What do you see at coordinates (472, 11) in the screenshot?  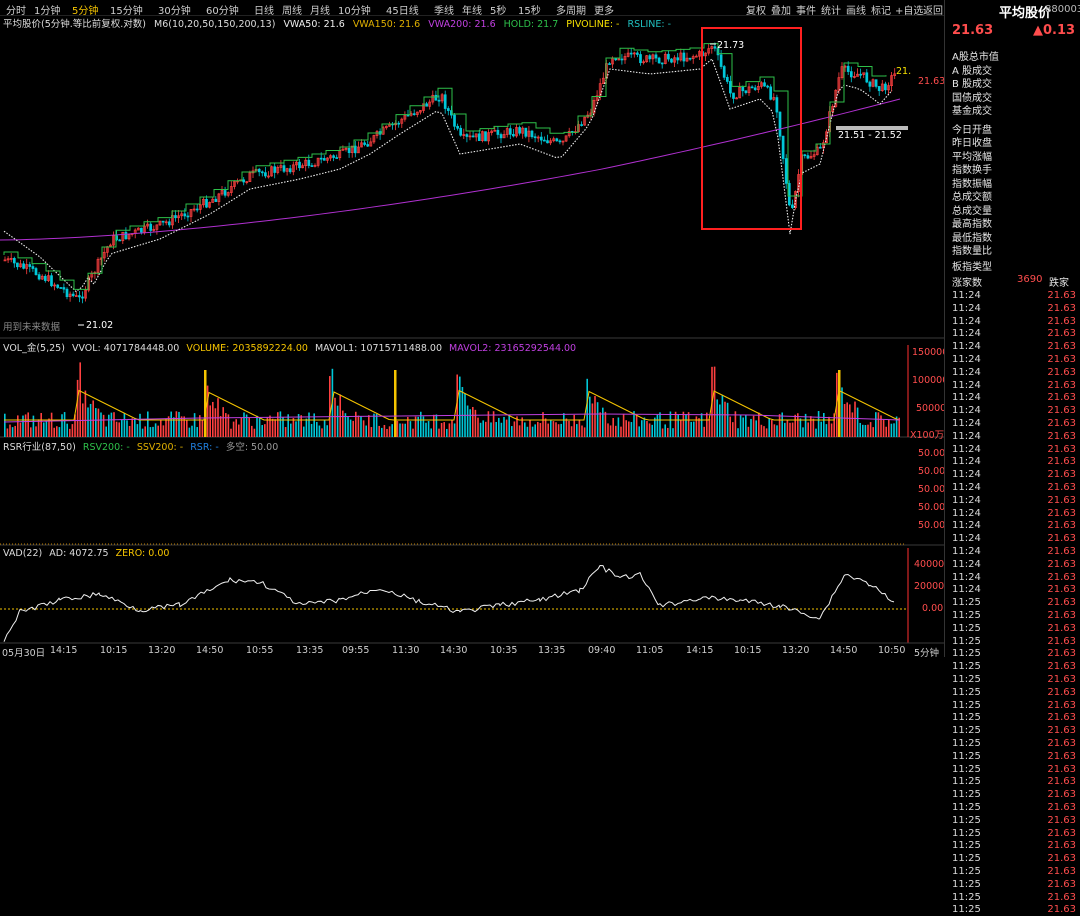 I see `timeframe-tab: 年线` at bounding box center [472, 11].